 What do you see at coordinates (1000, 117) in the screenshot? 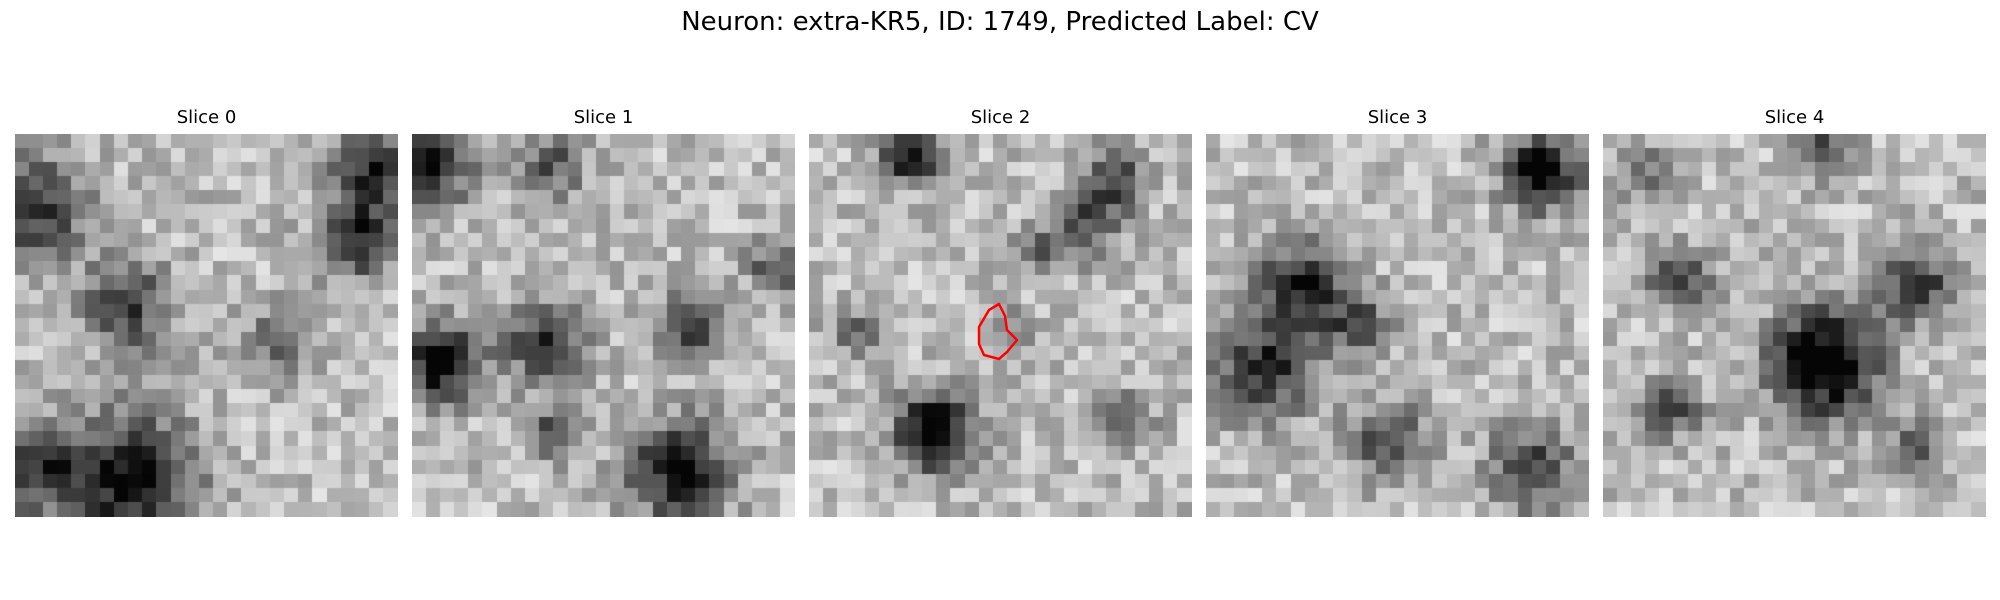
I see `slice-title: Slice 2` at bounding box center [1000, 117].